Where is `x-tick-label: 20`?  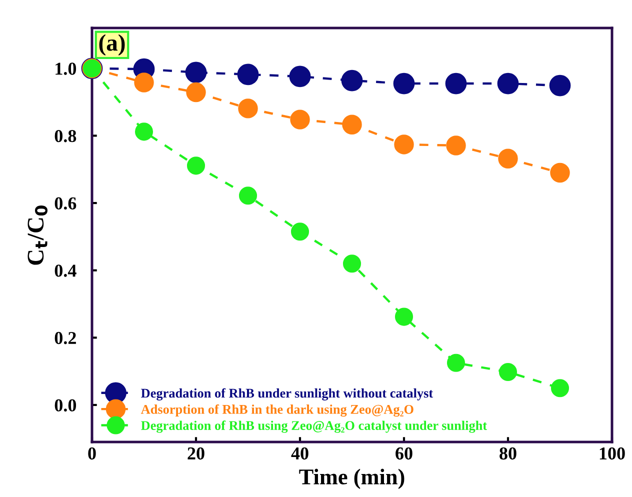 x-tick-label: 20 is located at coordinates (196, 453).